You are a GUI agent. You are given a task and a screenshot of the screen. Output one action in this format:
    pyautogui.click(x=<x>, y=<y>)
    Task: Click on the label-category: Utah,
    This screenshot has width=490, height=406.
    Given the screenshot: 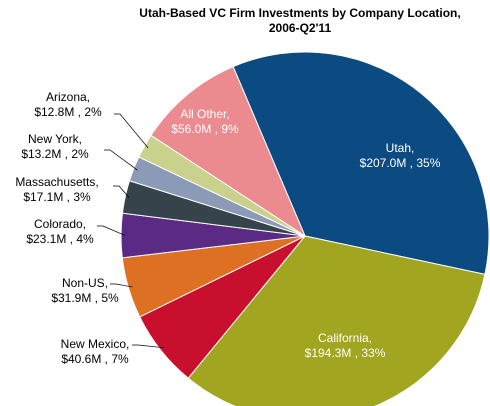 What is the action you would take?
    pyautogui.click(x=400, y=148)
    